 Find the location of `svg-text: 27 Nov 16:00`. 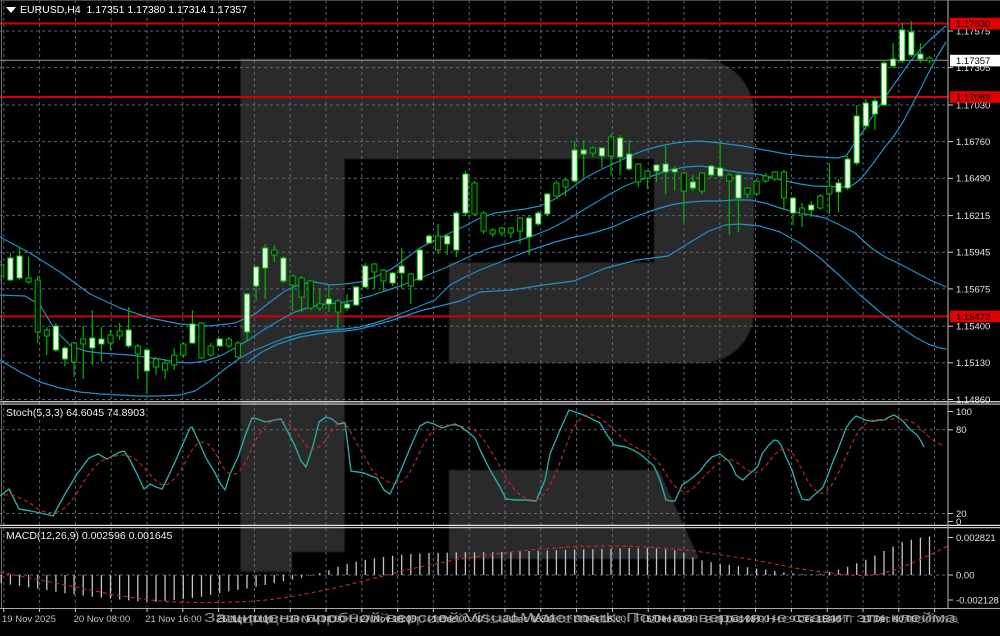

svg-text: 27 Nov 16:00 is located at coordinates (388, 619).